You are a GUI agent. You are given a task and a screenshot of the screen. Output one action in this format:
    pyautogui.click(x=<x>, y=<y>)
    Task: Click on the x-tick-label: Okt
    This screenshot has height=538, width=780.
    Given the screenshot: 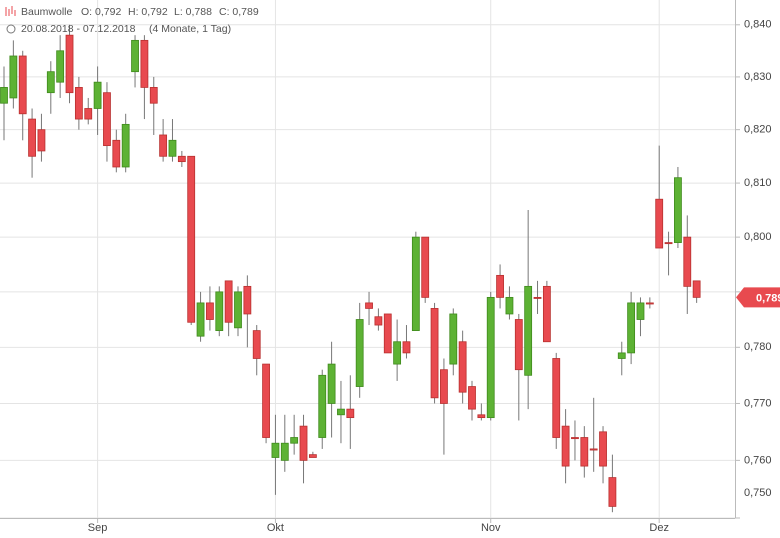 What is the action you would take?
    pyautogui.click(x=275, y=528)
    